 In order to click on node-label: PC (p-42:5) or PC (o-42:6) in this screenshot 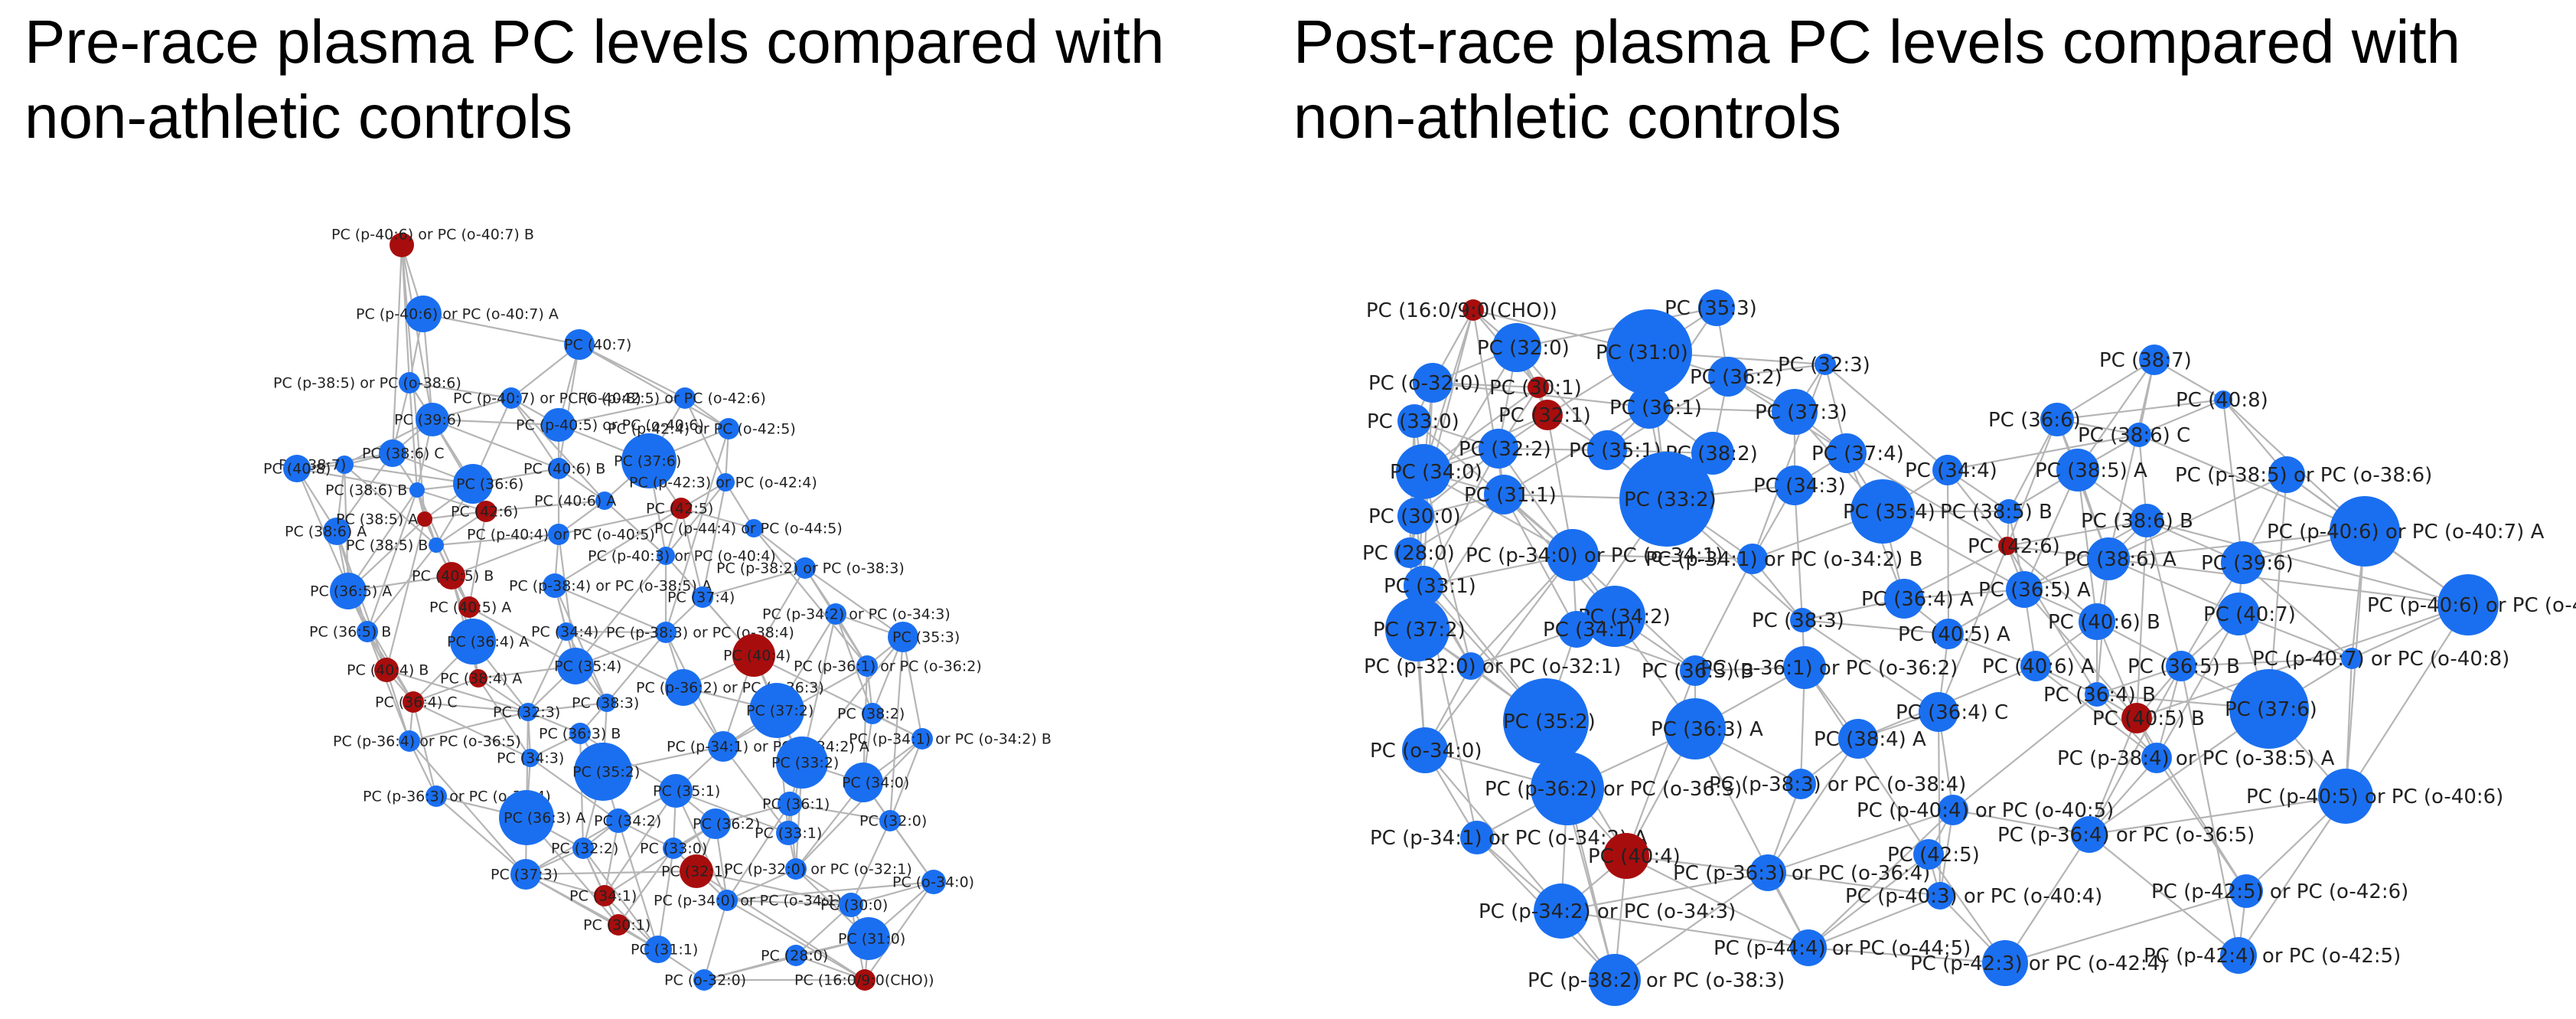, I will do `click(672, 398)`.